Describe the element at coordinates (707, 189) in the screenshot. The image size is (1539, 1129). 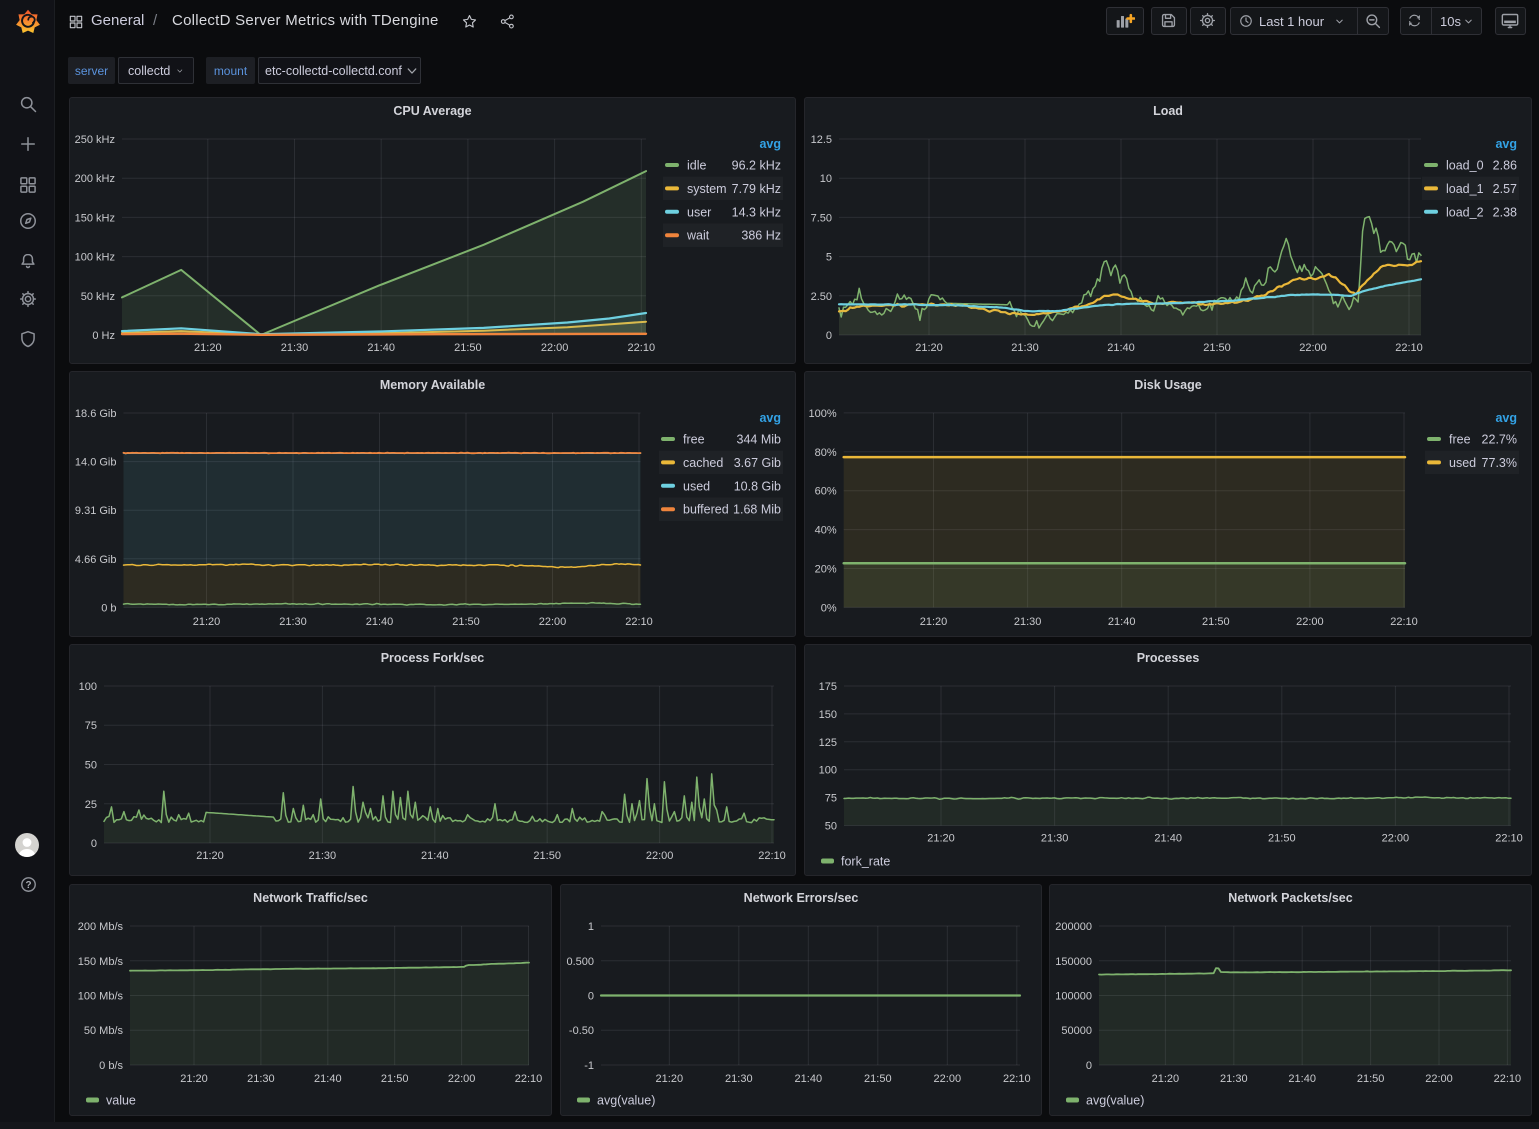
I see `svg-text: system` at that location.